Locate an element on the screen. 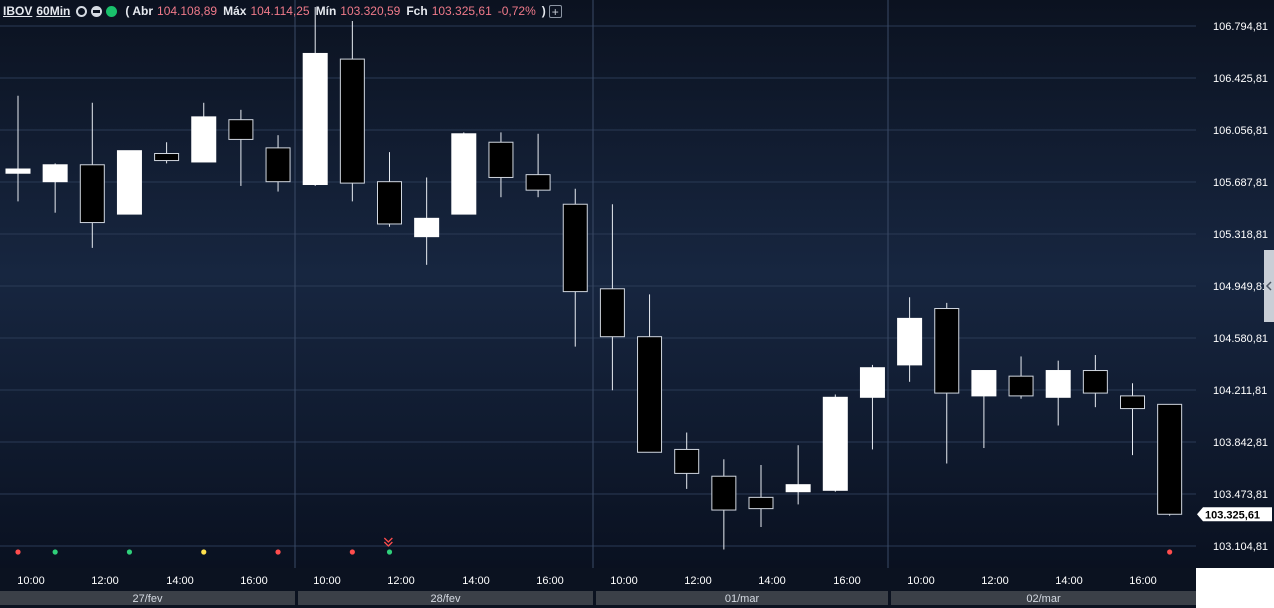 The image size is (1274, 608). axis-corner is located at coordinates (1235, 588).